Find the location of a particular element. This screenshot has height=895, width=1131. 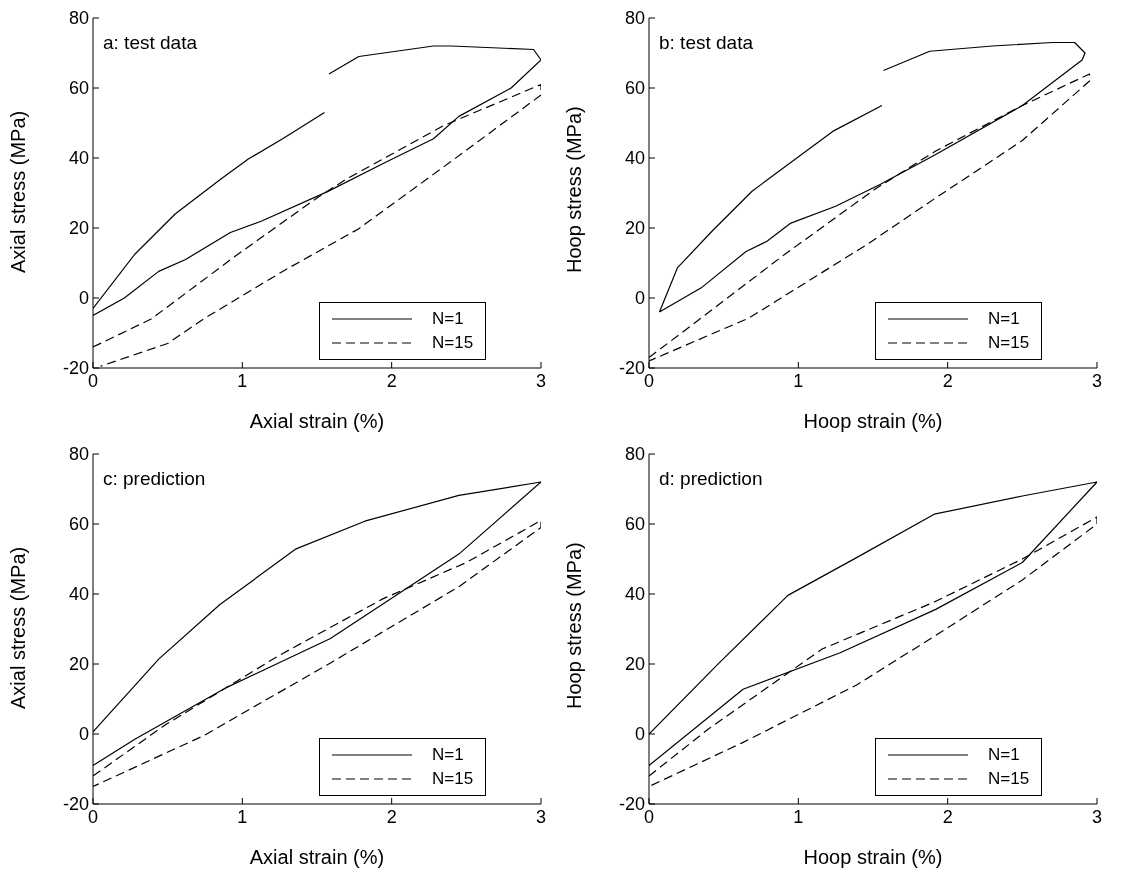

text: c: prediction is located at coordinates (154, 479).